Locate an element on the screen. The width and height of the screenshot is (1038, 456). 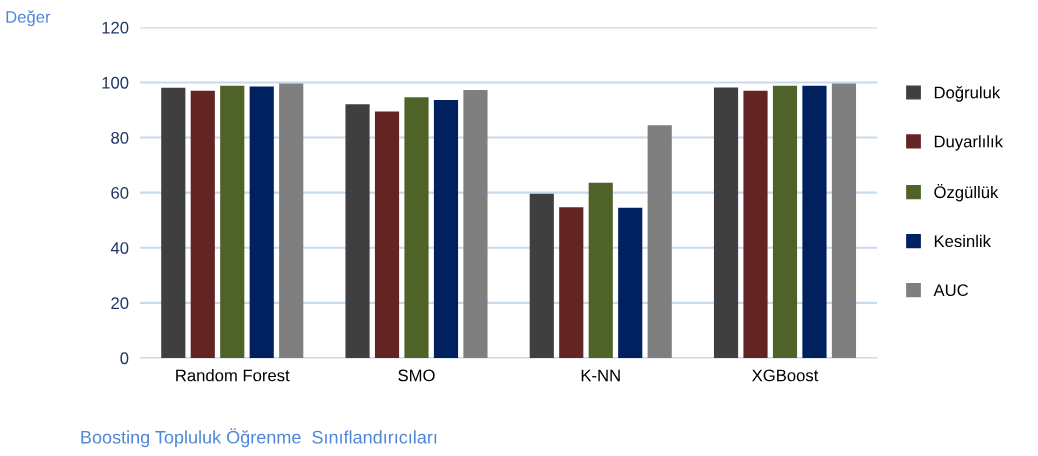
y-tick-label: 40 is located at coordinates (119, 248).